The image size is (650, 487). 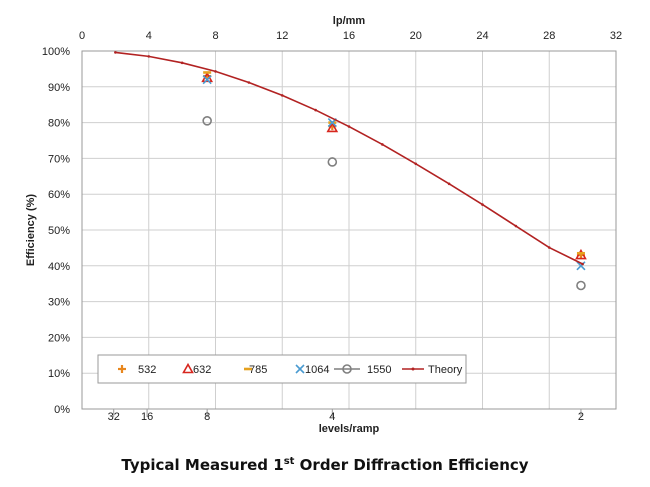 I want to click on caption-suffix: Order Diffraction Efficiency, so click(x=411, y=465).